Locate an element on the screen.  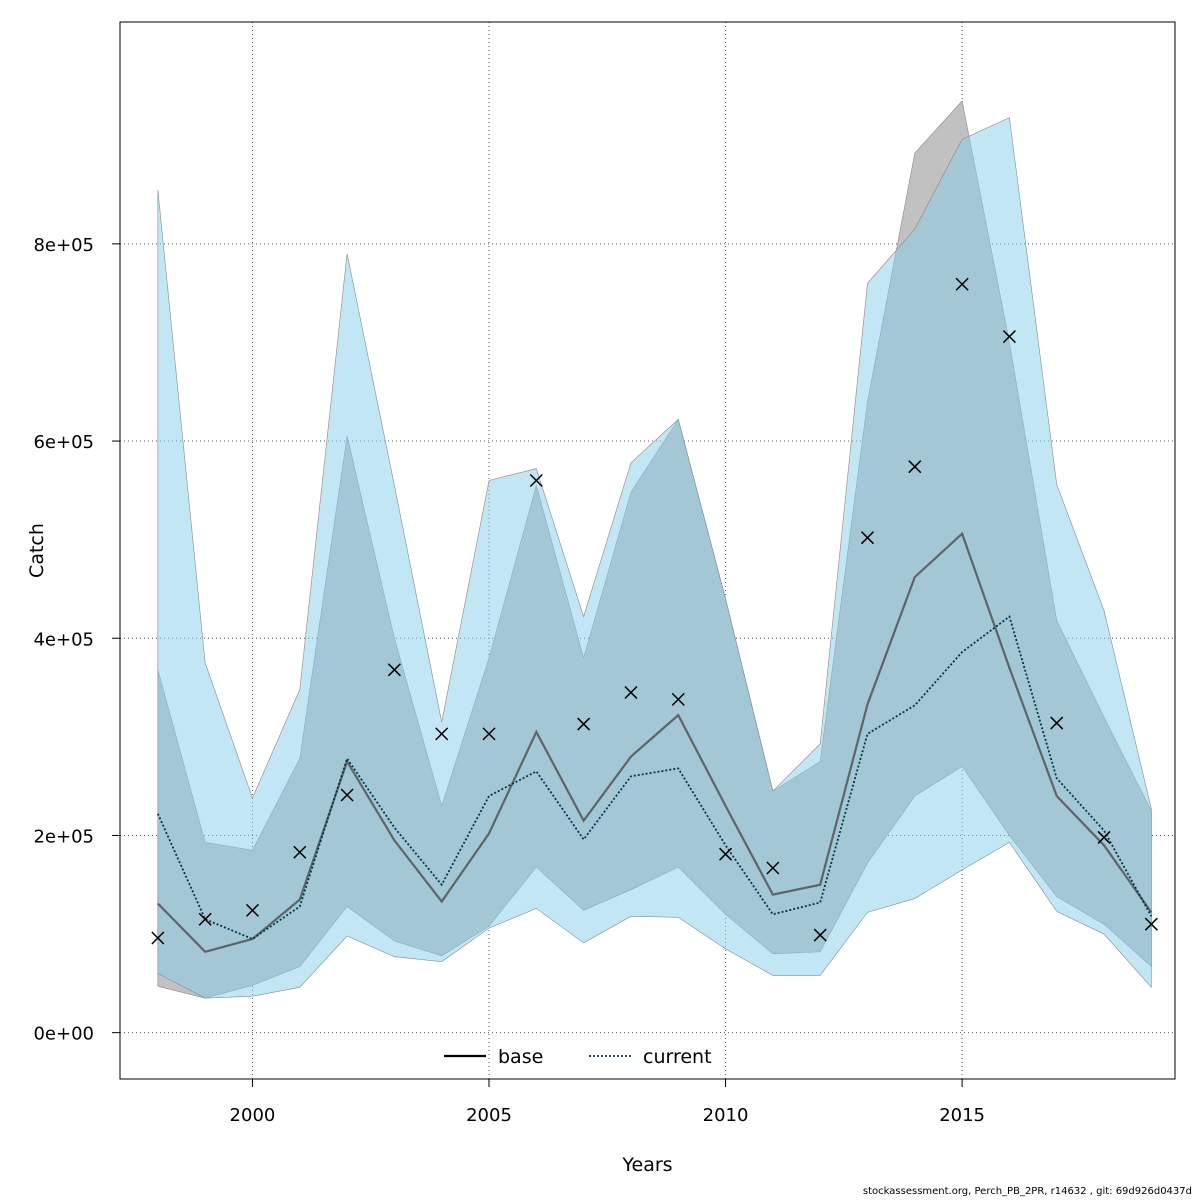
observed-point-2006 is located at coordinates (536, 480).